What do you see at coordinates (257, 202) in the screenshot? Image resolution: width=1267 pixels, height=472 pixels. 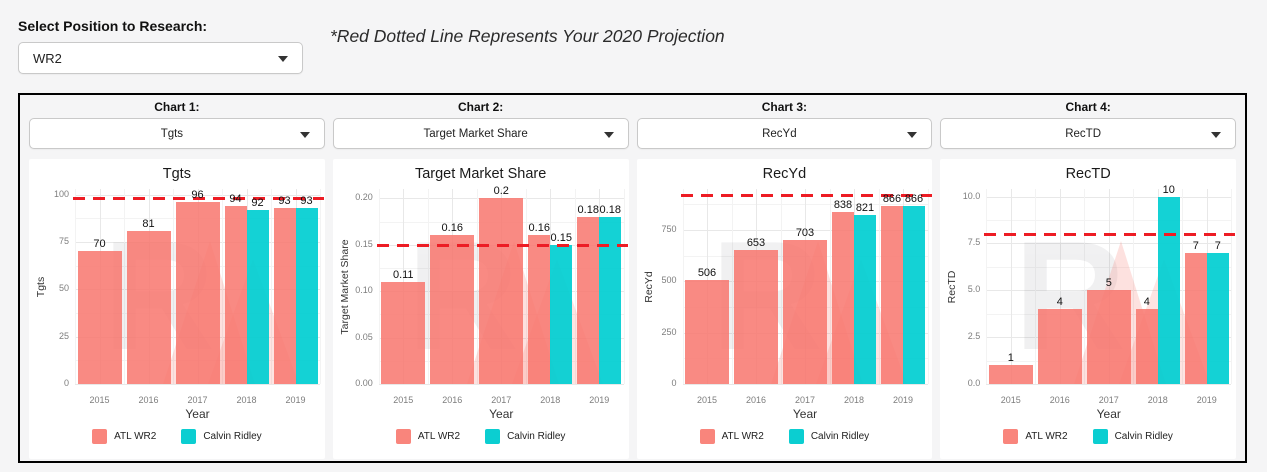 I see `bar-value-label: 92` at bounding box center [257, 202].